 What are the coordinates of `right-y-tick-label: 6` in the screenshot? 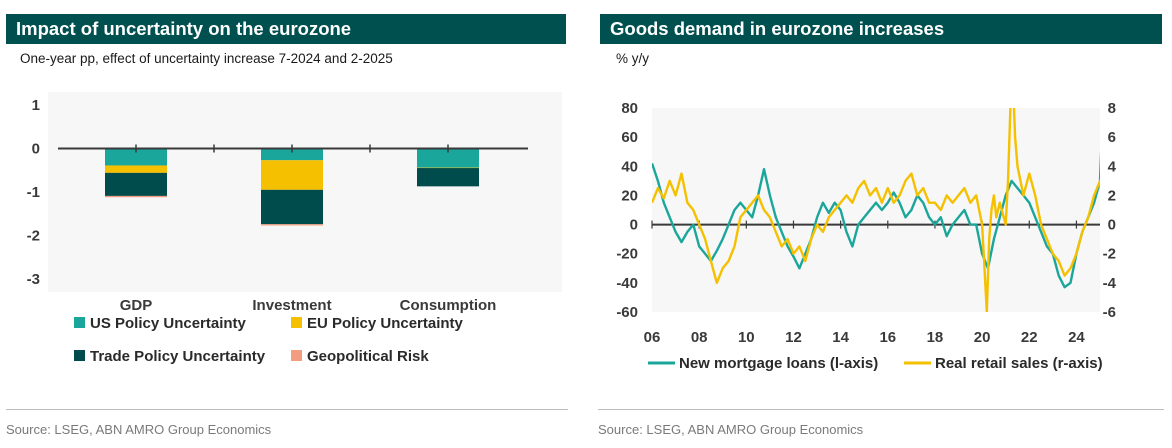 It's located at (1112, 137).